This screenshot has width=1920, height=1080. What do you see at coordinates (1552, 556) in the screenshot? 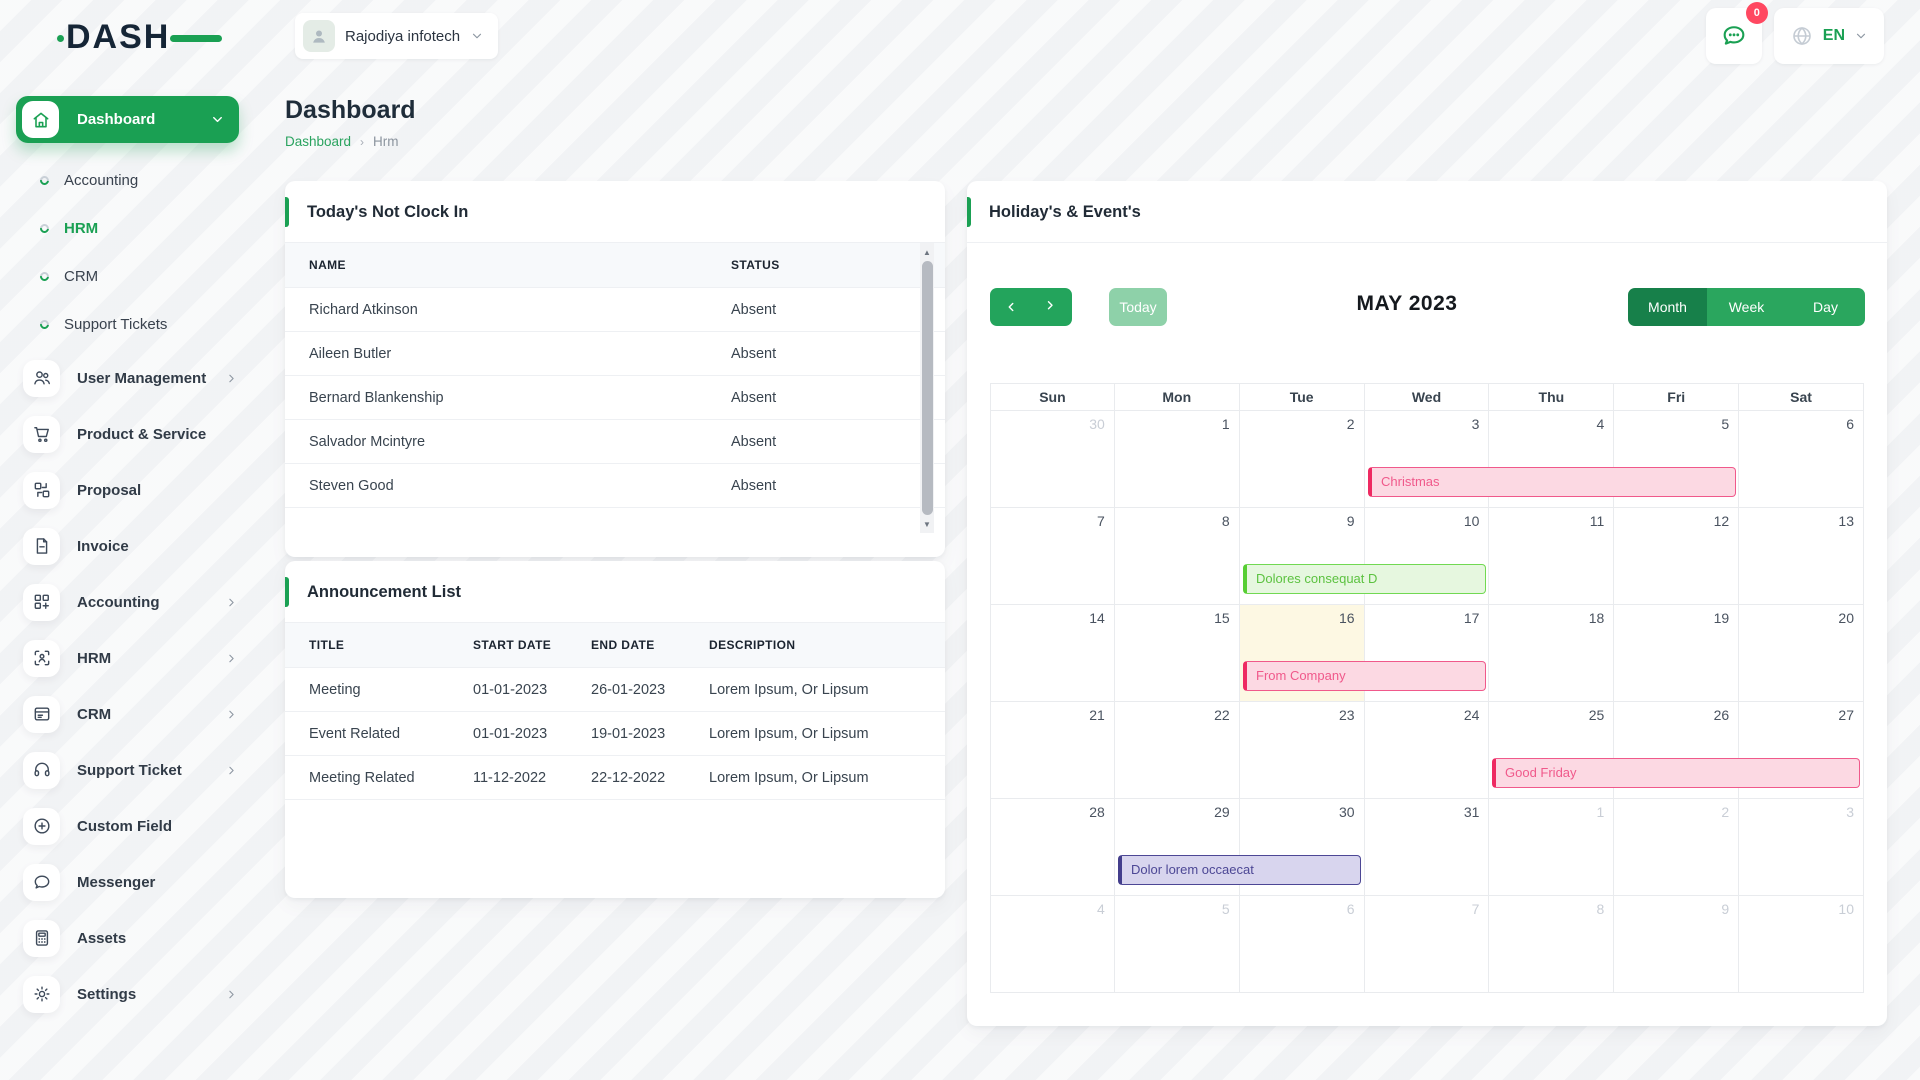
I see `calendar-day-cell: 11` at bounding box center [1552, 556].